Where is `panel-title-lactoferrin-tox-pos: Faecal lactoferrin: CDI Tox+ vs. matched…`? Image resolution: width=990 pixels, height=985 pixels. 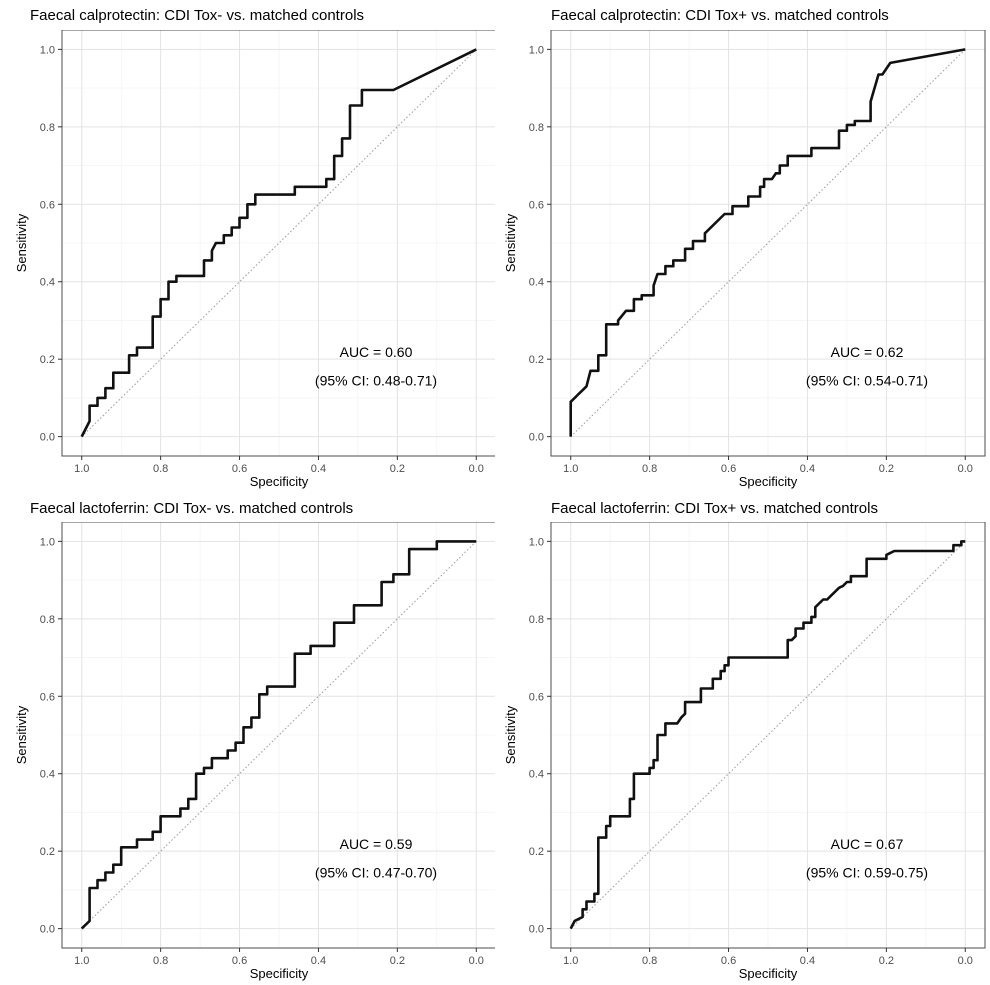 panel-title-lactoferrin-tox-pos: Faecal lactoferrin: CDI Tox+ vs. matched… is located at coordinates (714, 508).